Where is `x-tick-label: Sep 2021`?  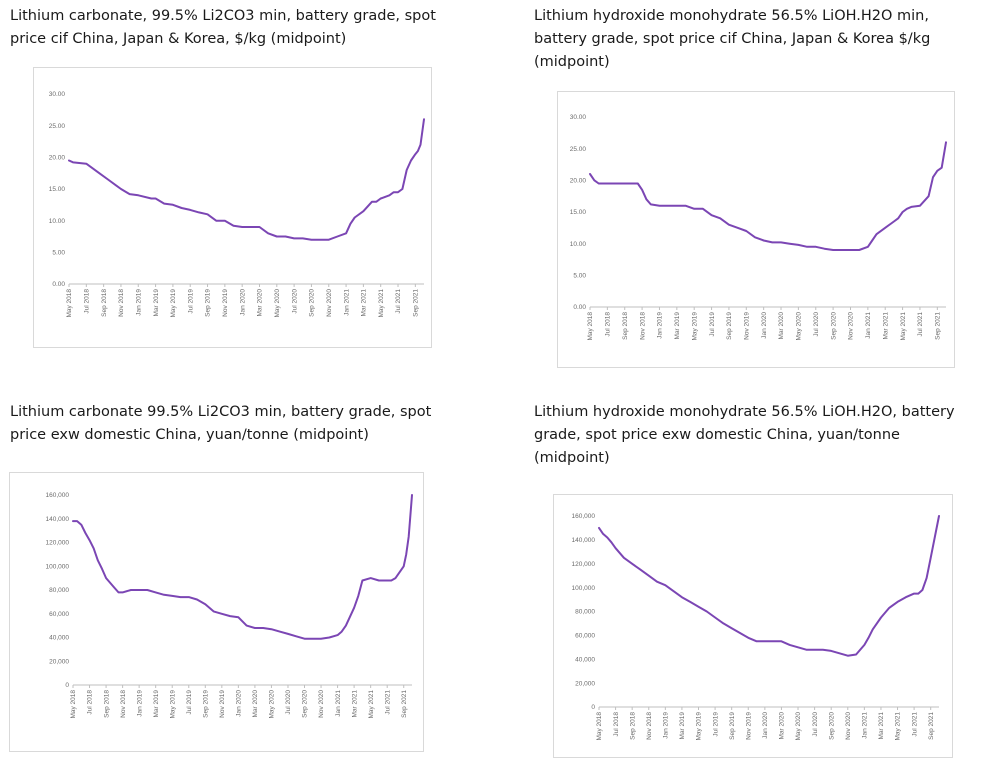 x-tick-label: Sep 2021 is located at coordinates (931, 726).